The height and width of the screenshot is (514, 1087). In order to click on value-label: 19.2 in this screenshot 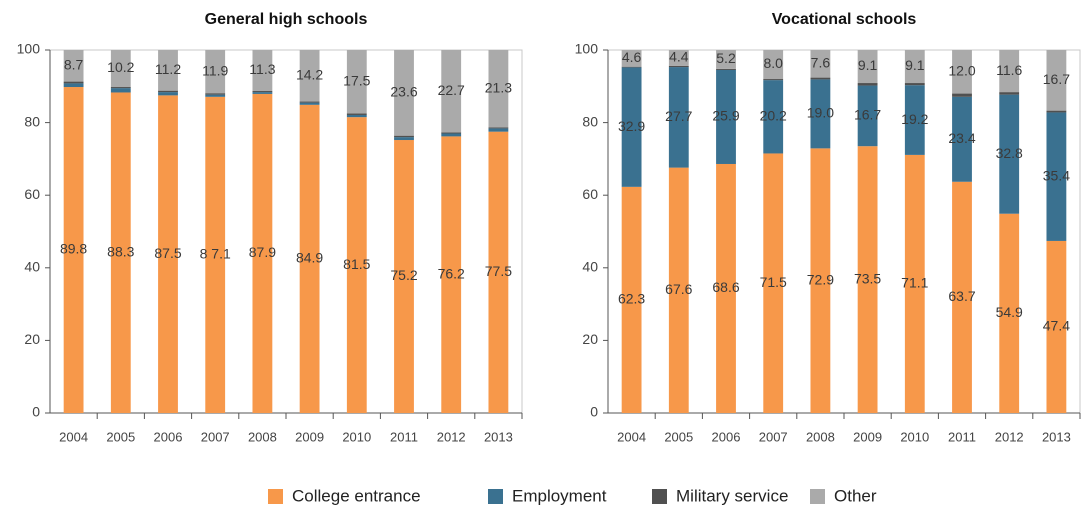, I will do `click(914, 119)`.